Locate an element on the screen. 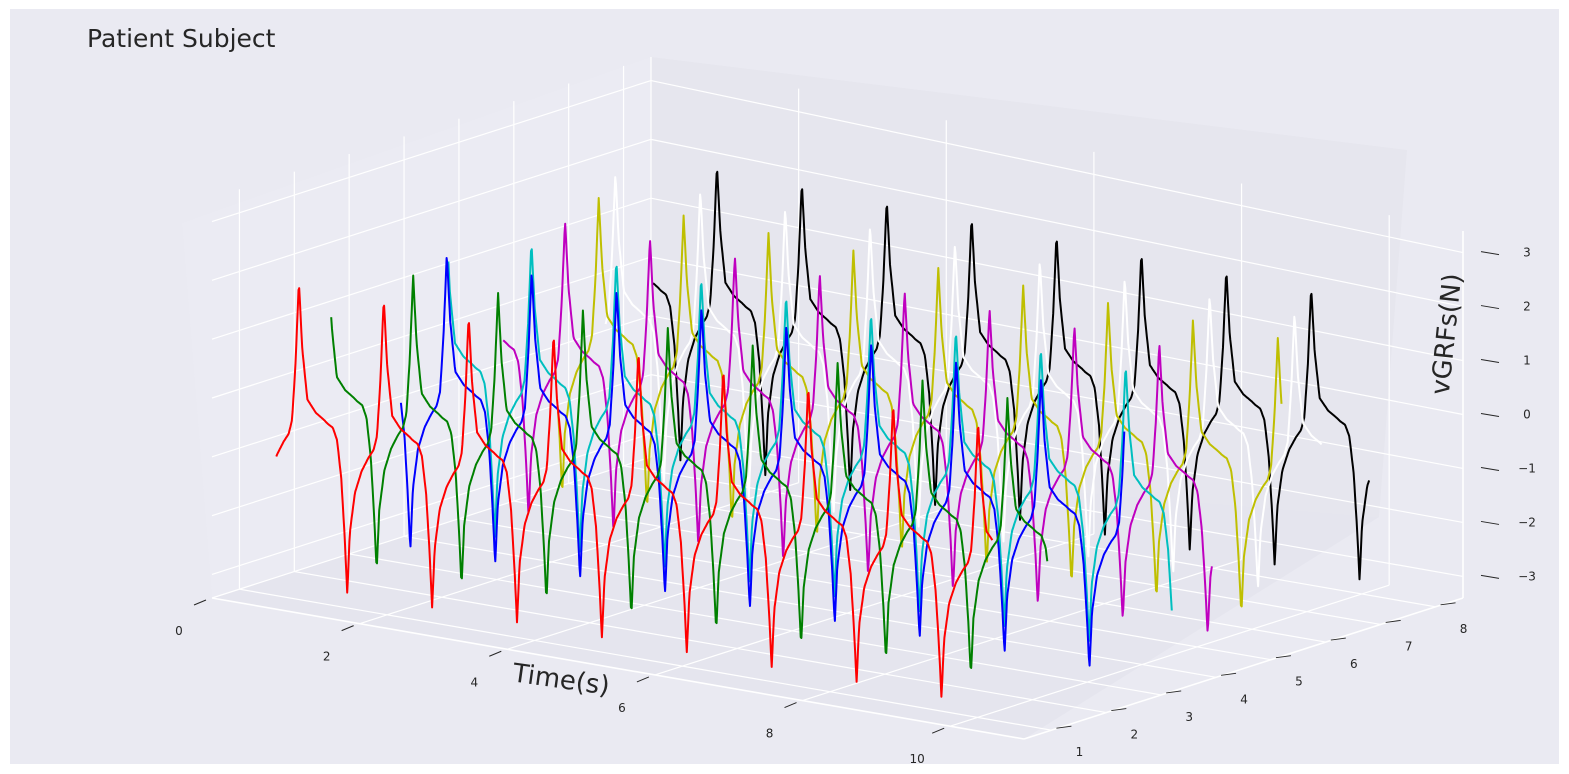  z-tick-label: 3 is located at coordinates (1527, 253).